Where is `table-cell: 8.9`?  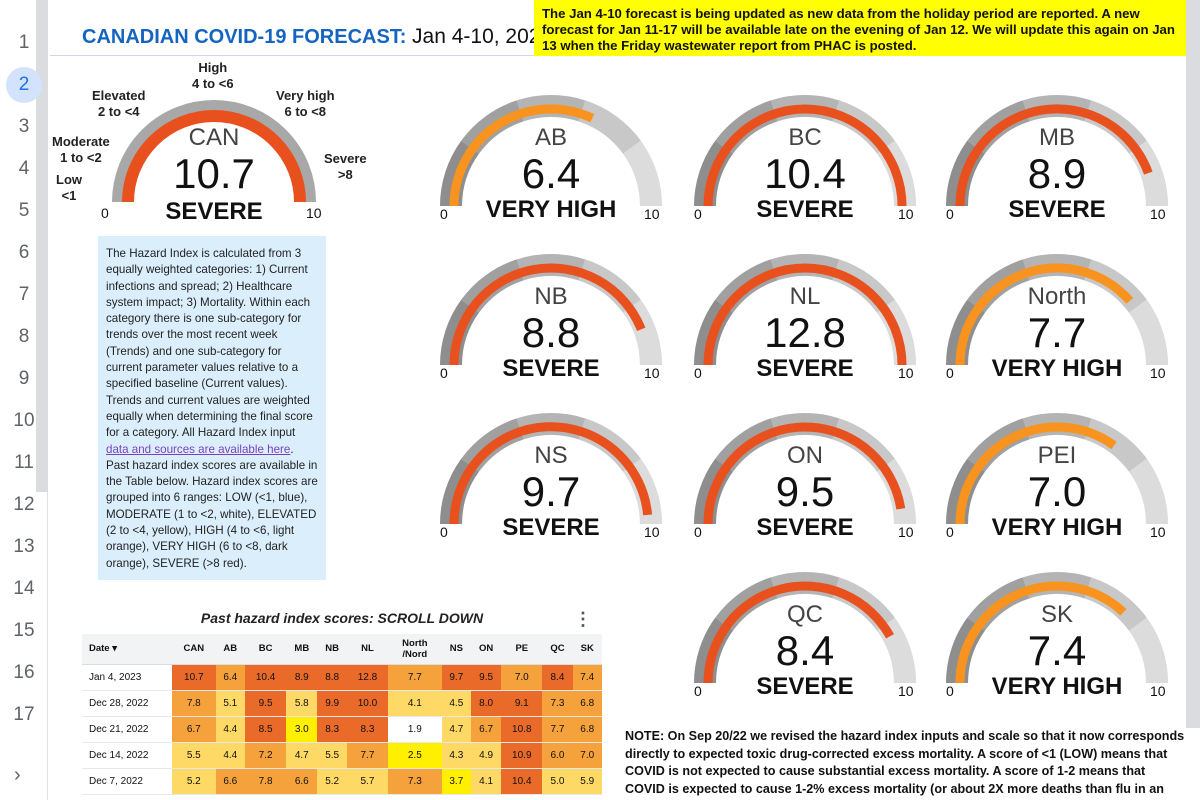 table-cell: 8.9 is located at coordinates (302, 677).